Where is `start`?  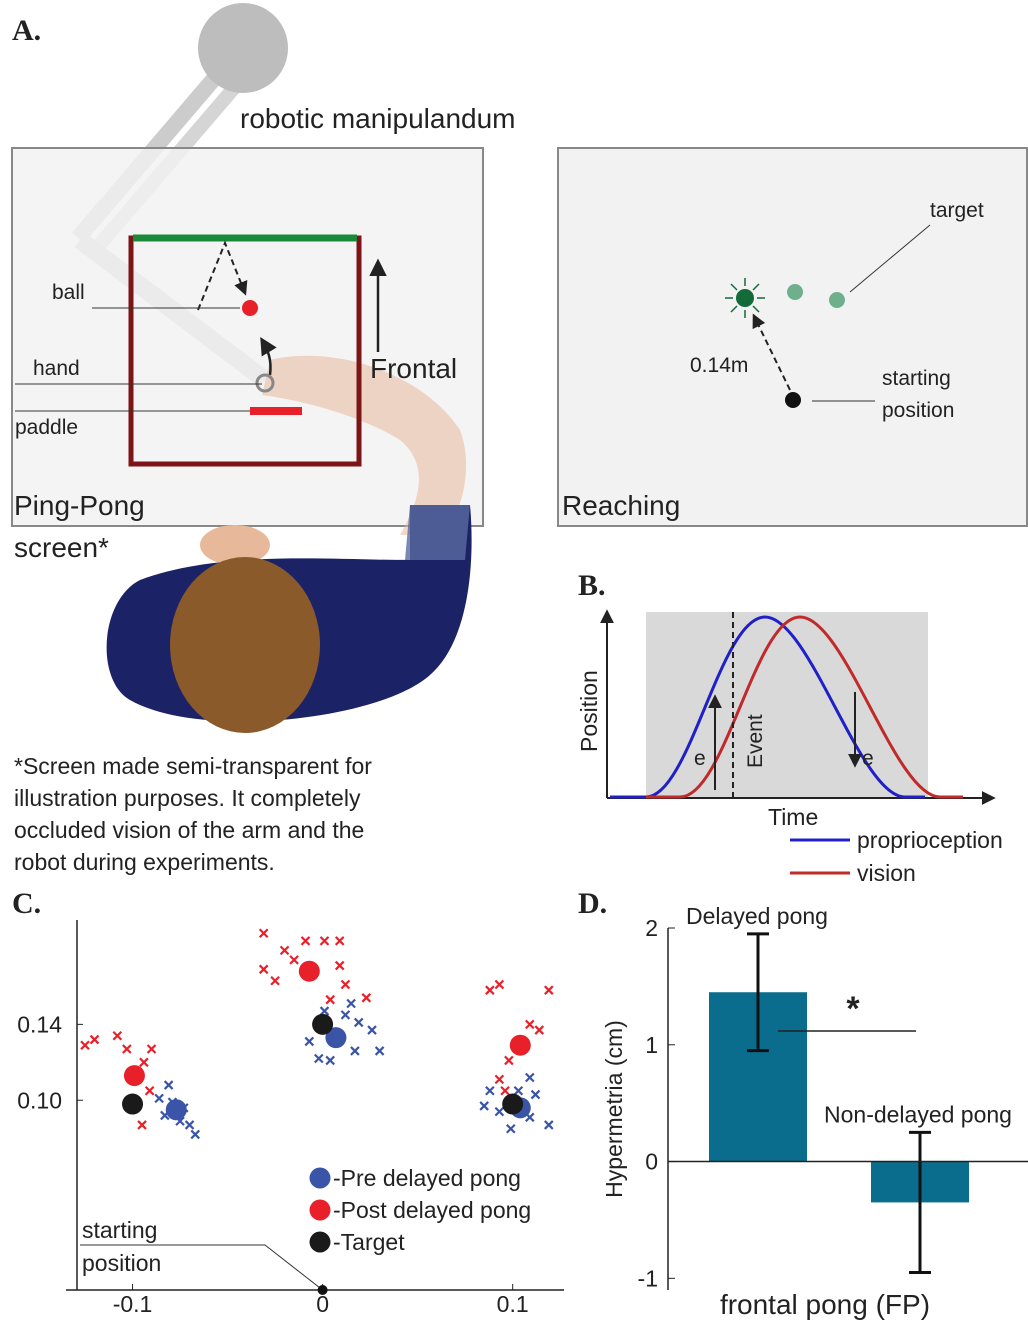
start is located at coordinates (793, 400).